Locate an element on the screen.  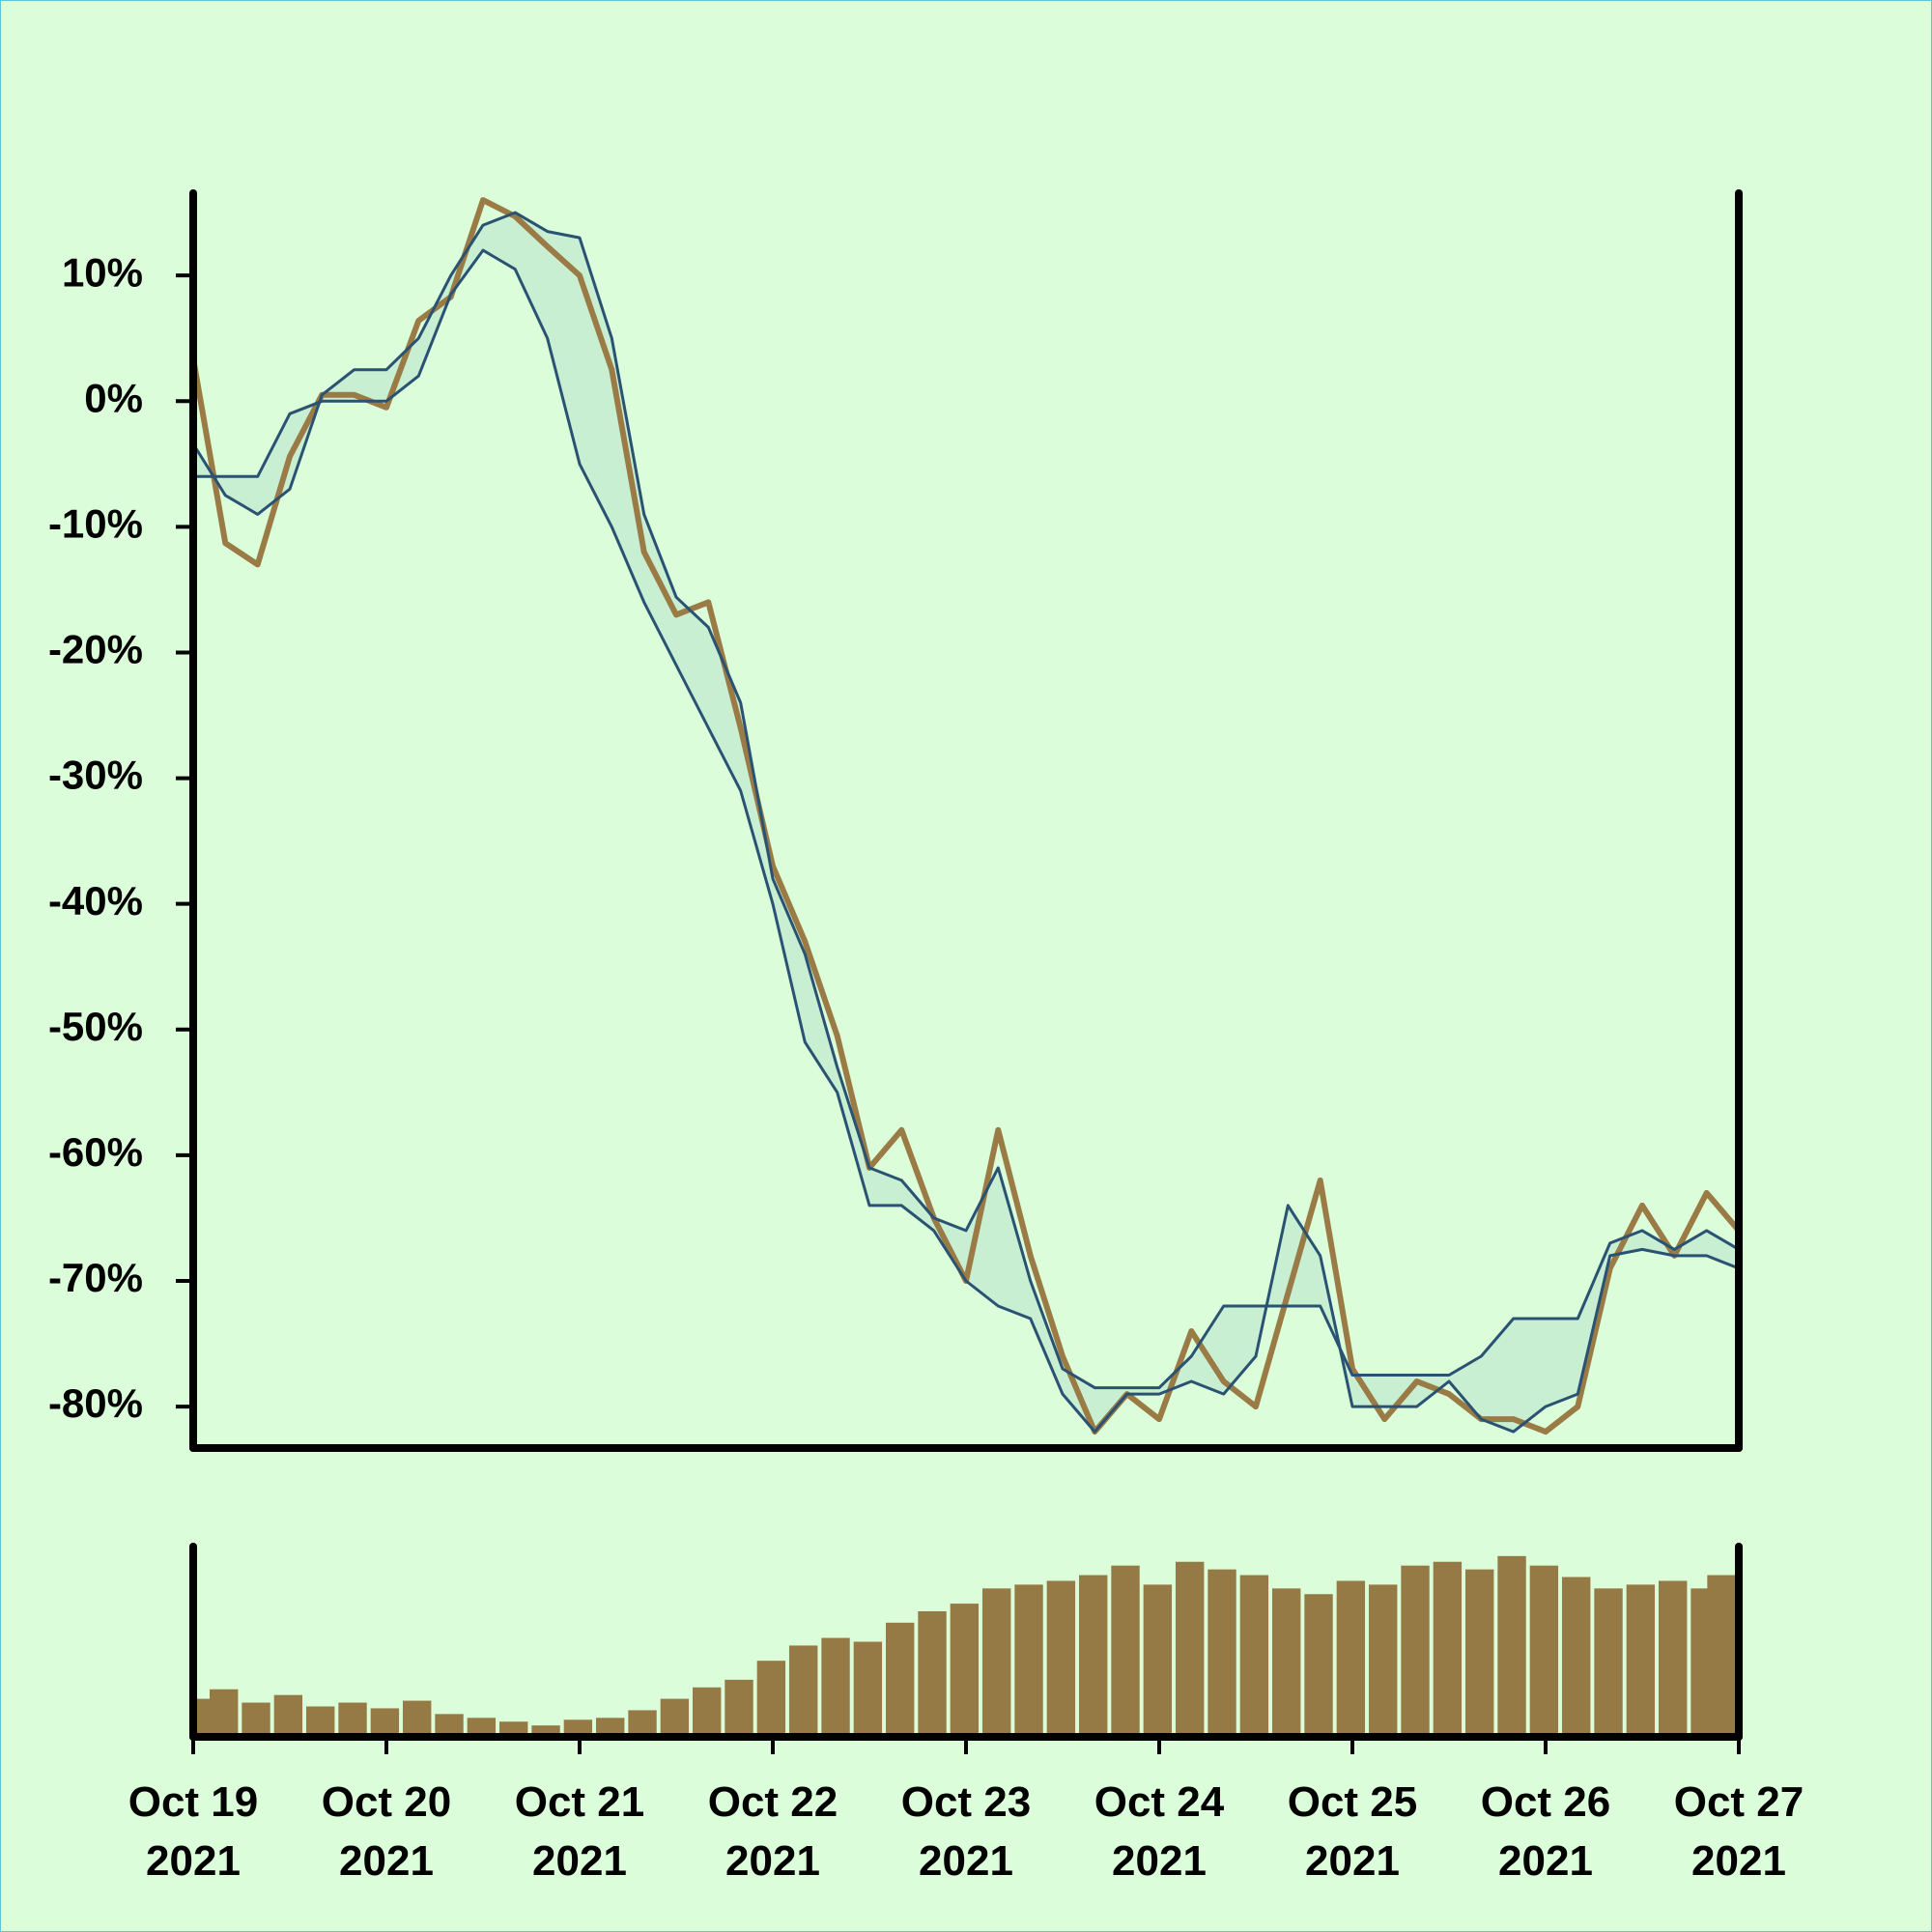
y-tick-label: 10% is located at coordinates (102, 272).